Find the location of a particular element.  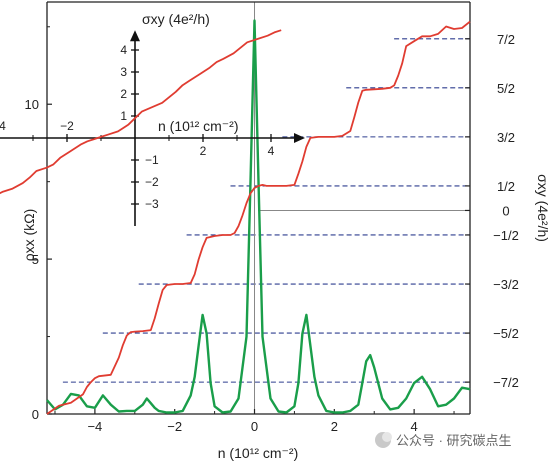

inset-x-tick: 4 is located at coordinates (271, 146).